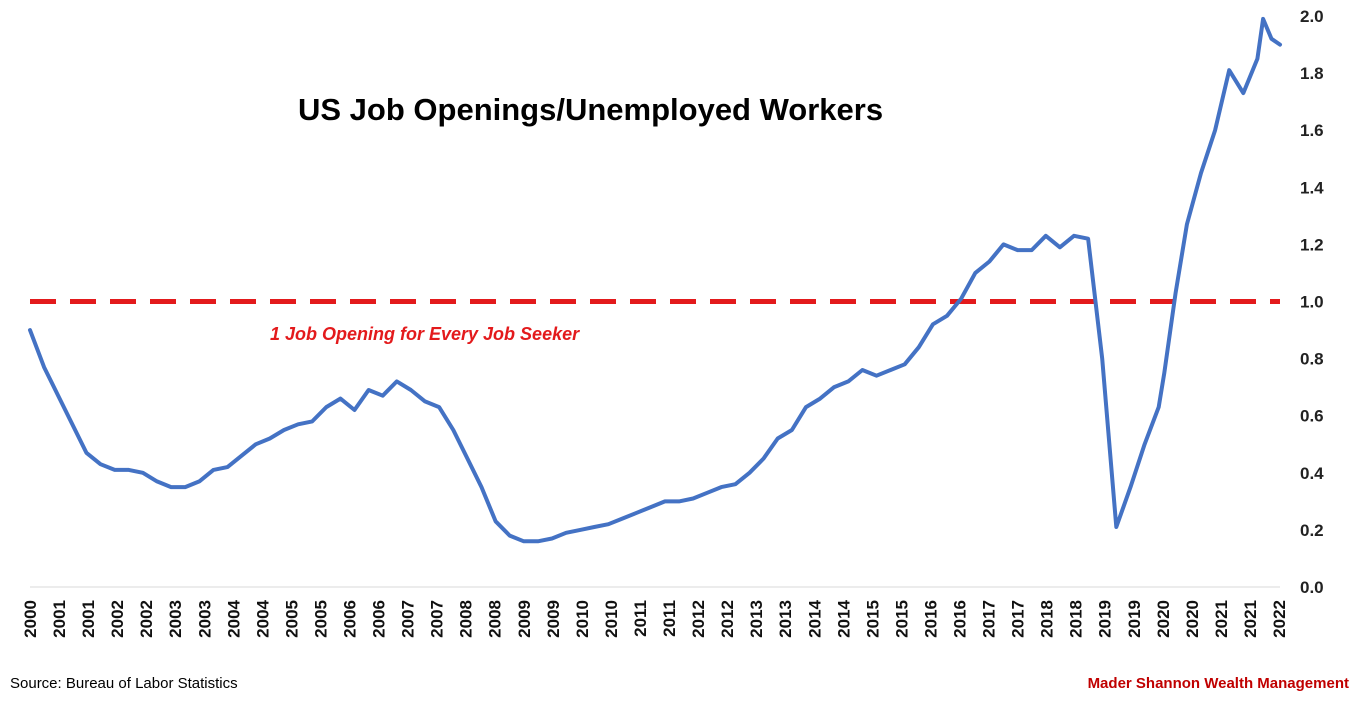 This screenshot has width=1361, height=702. I want to click on y-tick-label: 1.8, so click(1312, 73).